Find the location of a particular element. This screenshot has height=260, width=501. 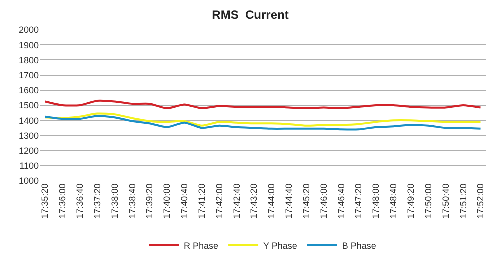

y-tick-label: 1500 is located at coordinates (28, 105).